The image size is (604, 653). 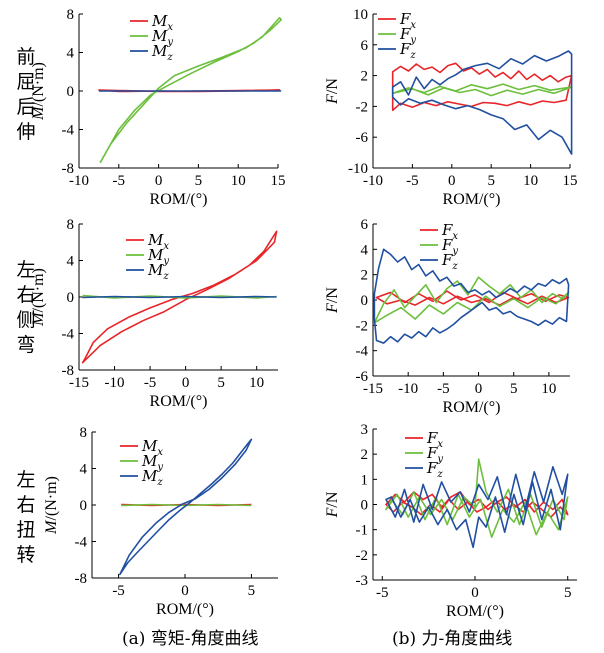 I want to click on x-tick-label: 15, so click(x=278, y=181).